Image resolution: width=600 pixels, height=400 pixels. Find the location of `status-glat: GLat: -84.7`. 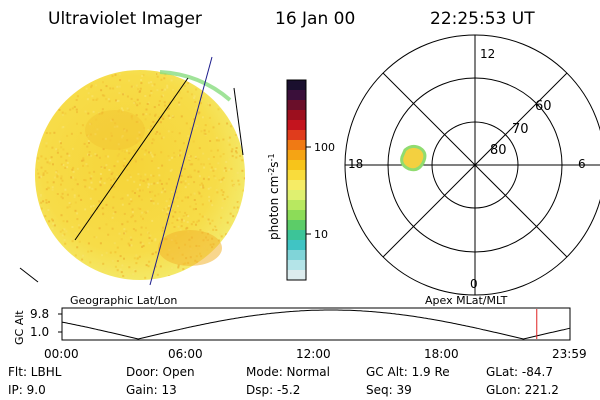

status-glat: GLat: -84.7 is located at coordinates (519, 372).